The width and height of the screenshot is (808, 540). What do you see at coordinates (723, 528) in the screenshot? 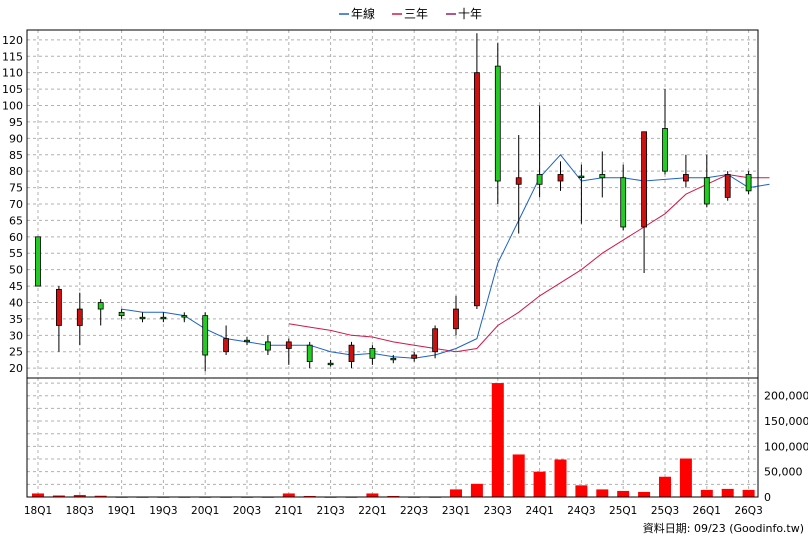
I see `data-date-footer: 資料日期: 09/23 (Goodinfo.tw)` at bounding box center [723, 528].